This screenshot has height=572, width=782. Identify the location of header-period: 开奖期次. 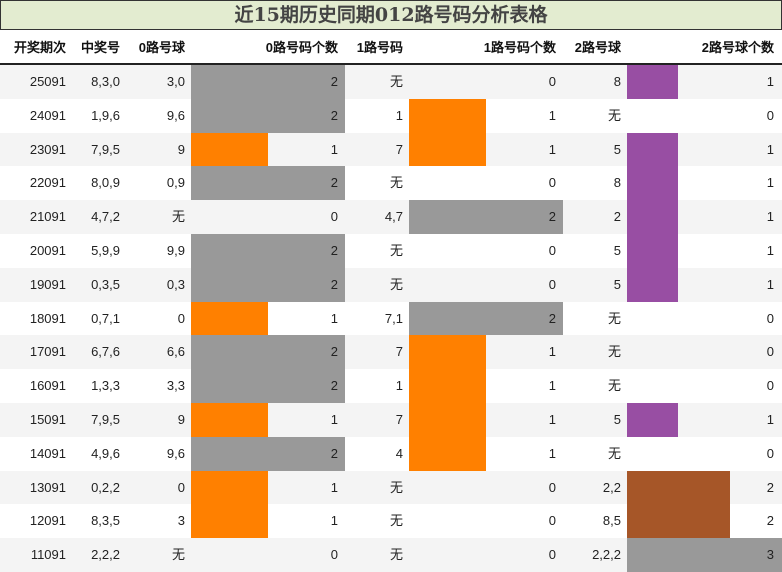
(39, 47).